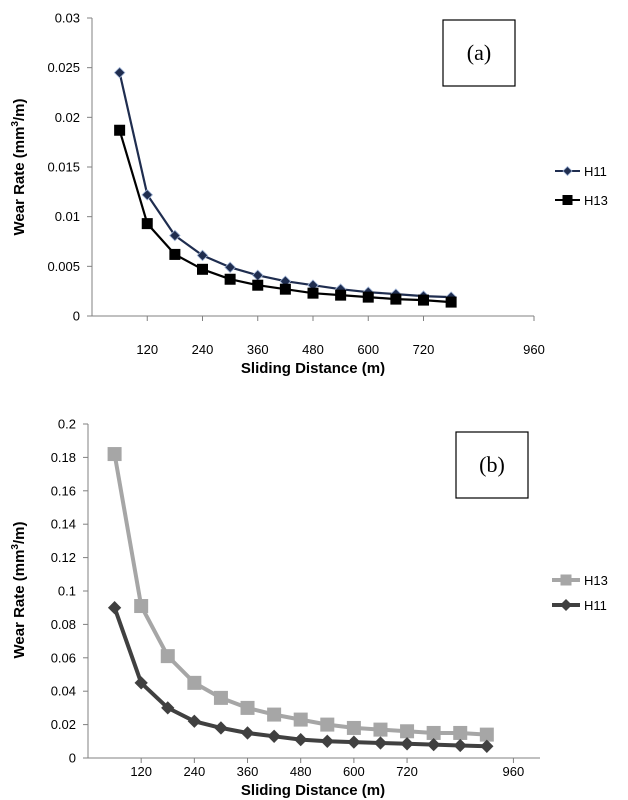  Describe the element at coordinates (67, 591) in the screenshot. I see `y-tick-label: 0.1` at that location.